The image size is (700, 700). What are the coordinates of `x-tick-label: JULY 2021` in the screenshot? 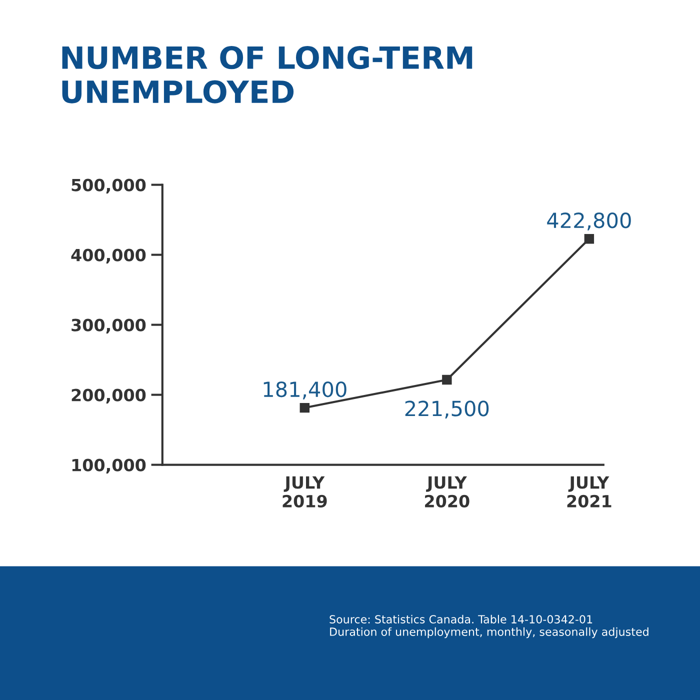 It's located at (589, 492).